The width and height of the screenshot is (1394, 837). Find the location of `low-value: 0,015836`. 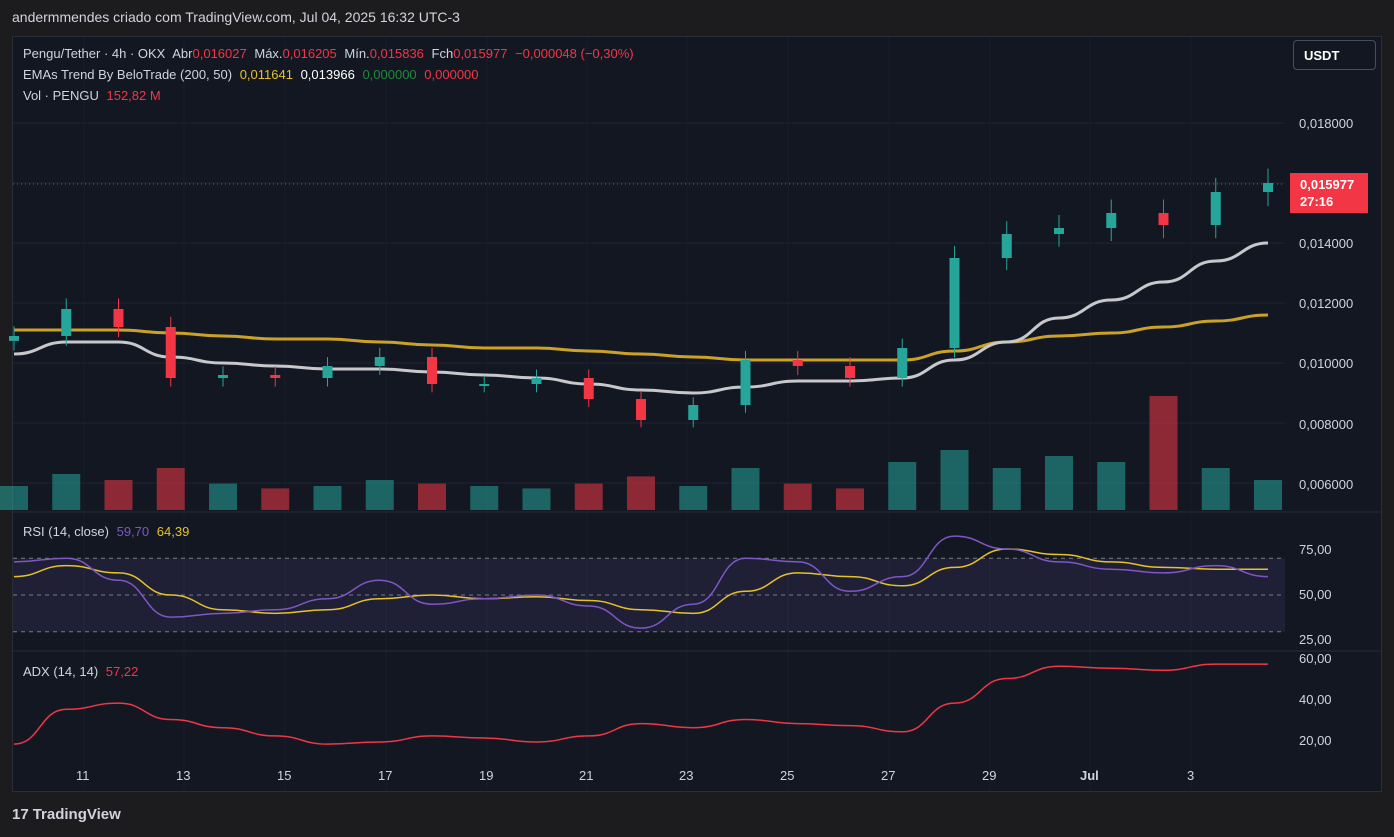

low-value: 0,015836 is located at coordinates (396, 53).